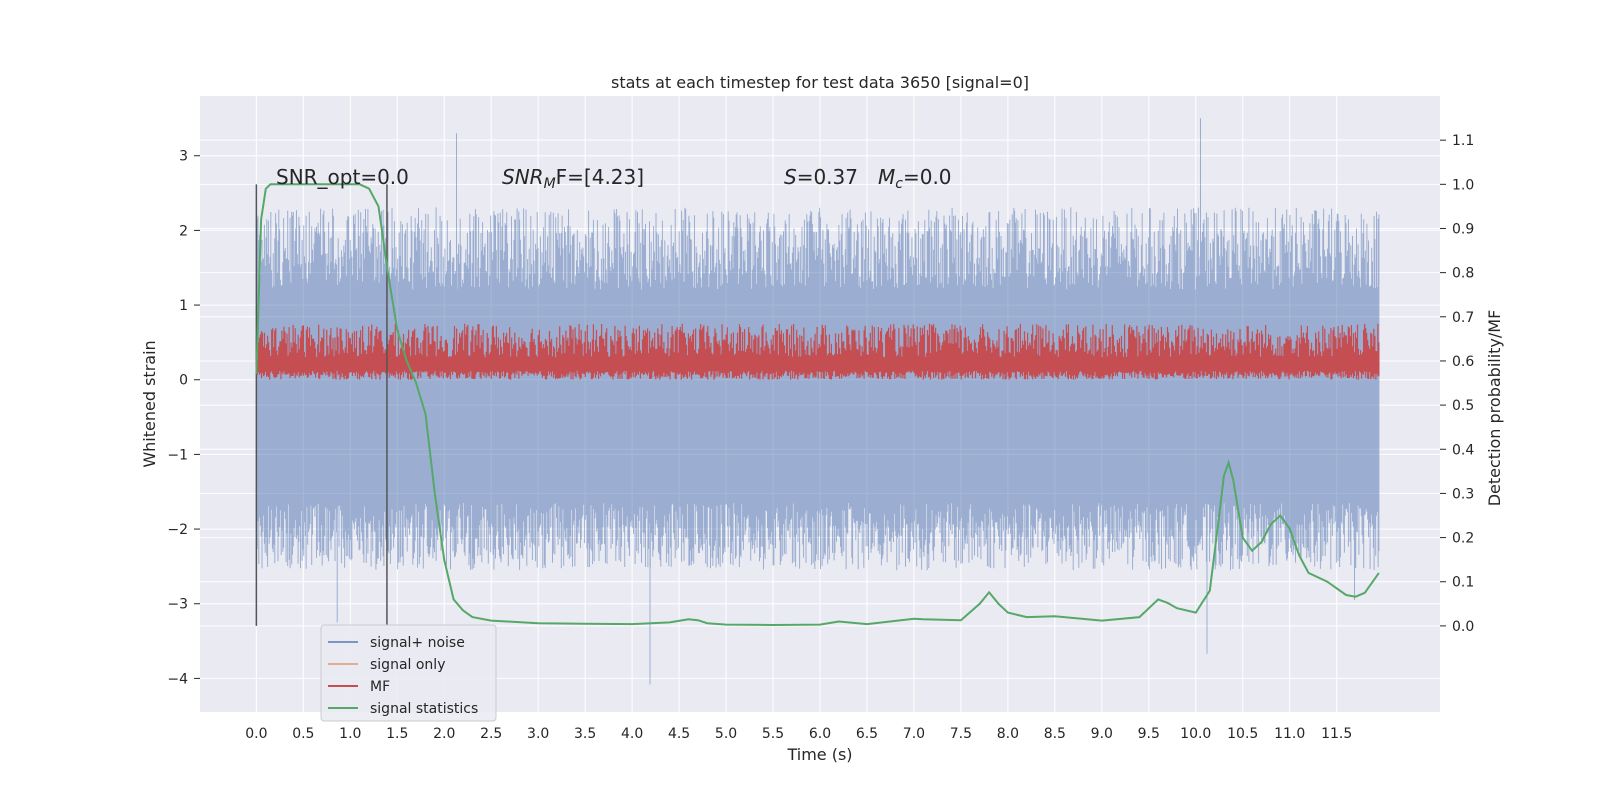 The width and height of the screenshot is (1600, 800). I want to click on annotation-snr-mf: SNRMF=[4.23], so click(573, 178).